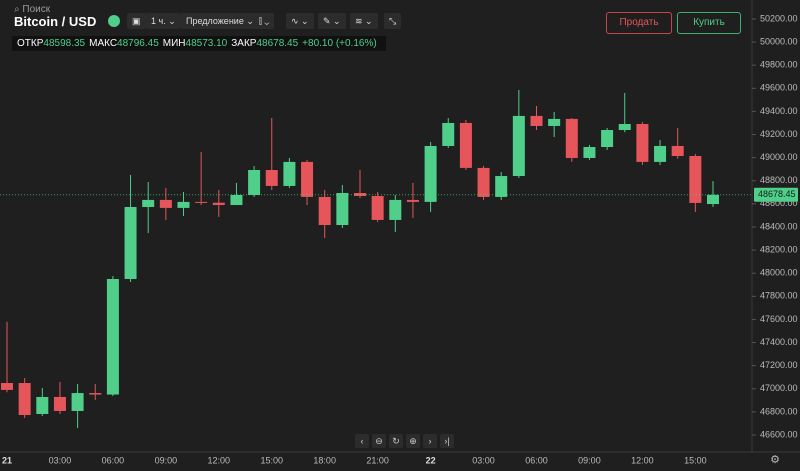 The height and width of the screenshot is (471, 800). Describe the element at coordinates (779, 65) in the screenshot. I see `y-tick-label: 49800.00` at that location.